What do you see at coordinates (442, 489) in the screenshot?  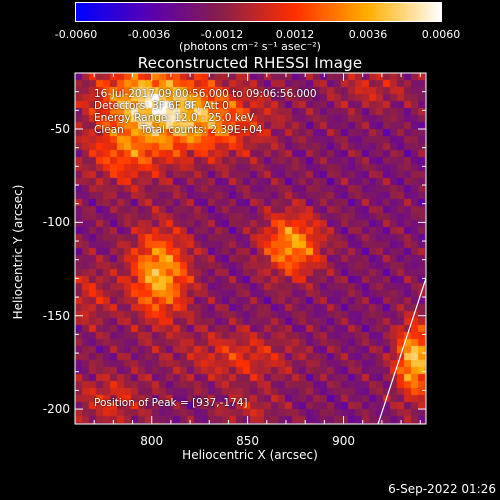 I see `timestamp: 6-Sep-2022 01:26` at bounding box center [442, 489].